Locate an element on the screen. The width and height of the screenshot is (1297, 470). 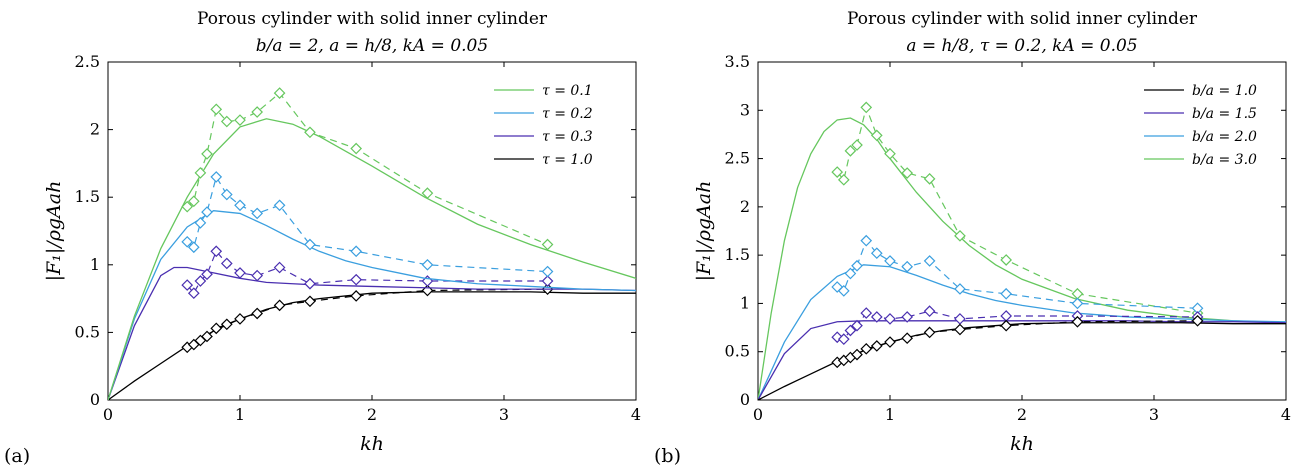
y-tick-label: 2 is located at coordinates (95, 129).